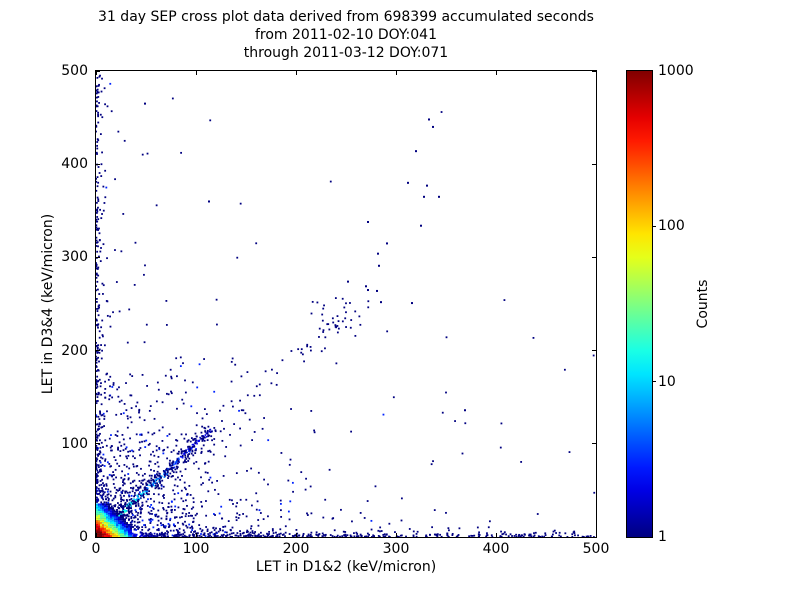 Image resolution: width=800 pixels, height=600 pixels. I want to click on chart-title-line-2: from 2011-02-10 DOY:041, so click(345, 35).